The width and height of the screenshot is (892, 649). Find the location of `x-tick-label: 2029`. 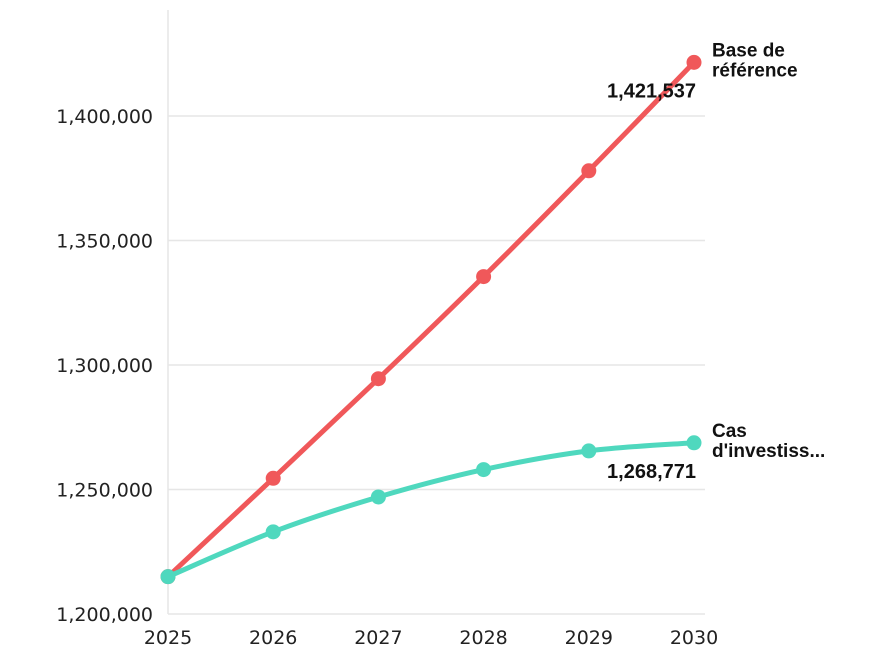

x-tick-label: 2029 is located at coordinates (589, 638).